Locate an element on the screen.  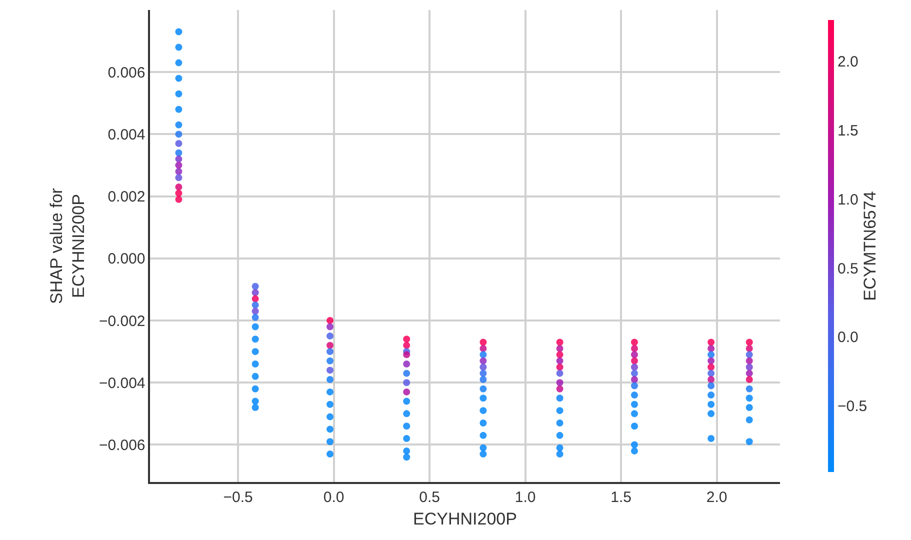
y-tick-label: 0.000 is located at coordinates (127, 259).